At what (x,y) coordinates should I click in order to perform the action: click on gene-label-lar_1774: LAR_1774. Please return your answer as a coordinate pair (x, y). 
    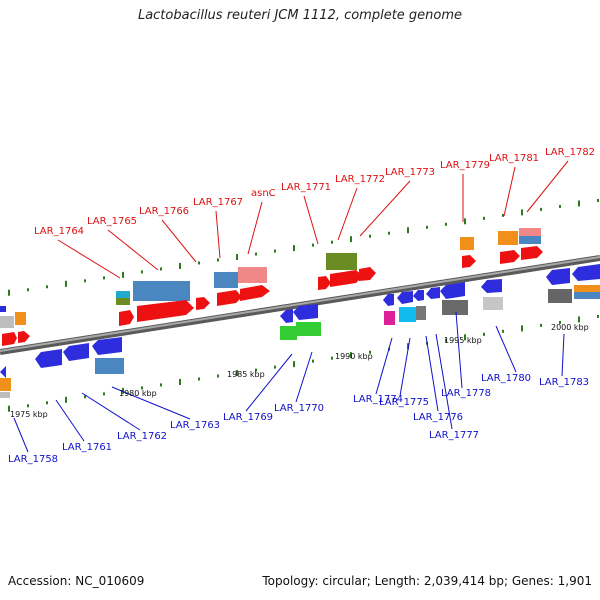
    Looking at the image, I should click on (378, 399).